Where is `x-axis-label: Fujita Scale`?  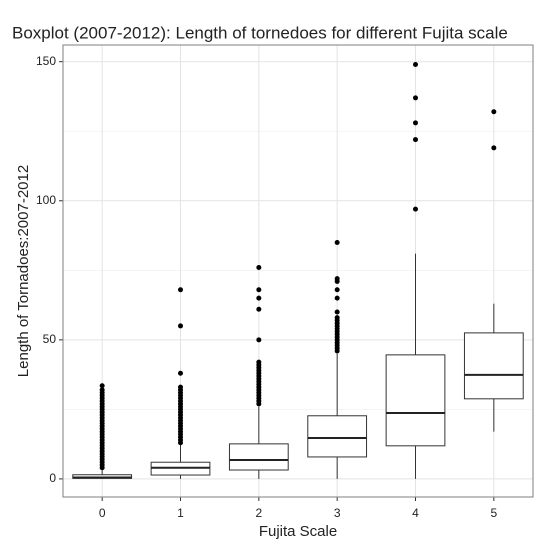
x-axis-label: Fujita Scale is located at coordinates (298, 531).